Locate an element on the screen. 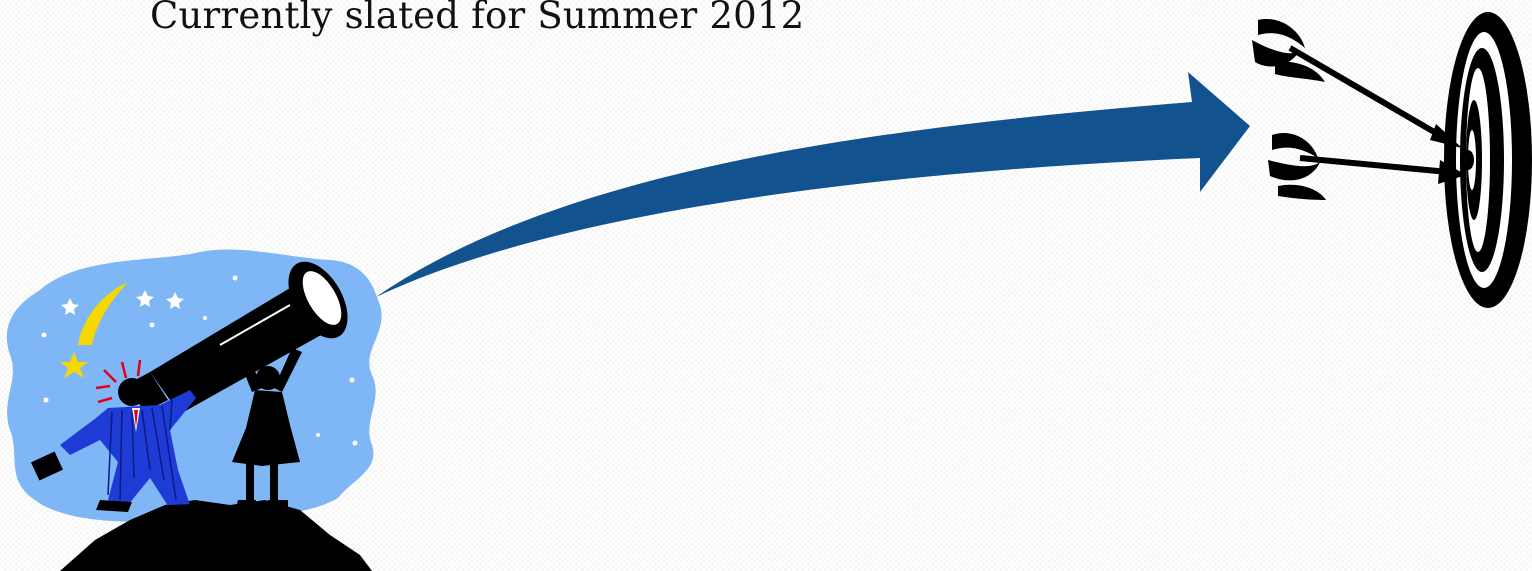  man-figure is located at coordinates (113, 436).